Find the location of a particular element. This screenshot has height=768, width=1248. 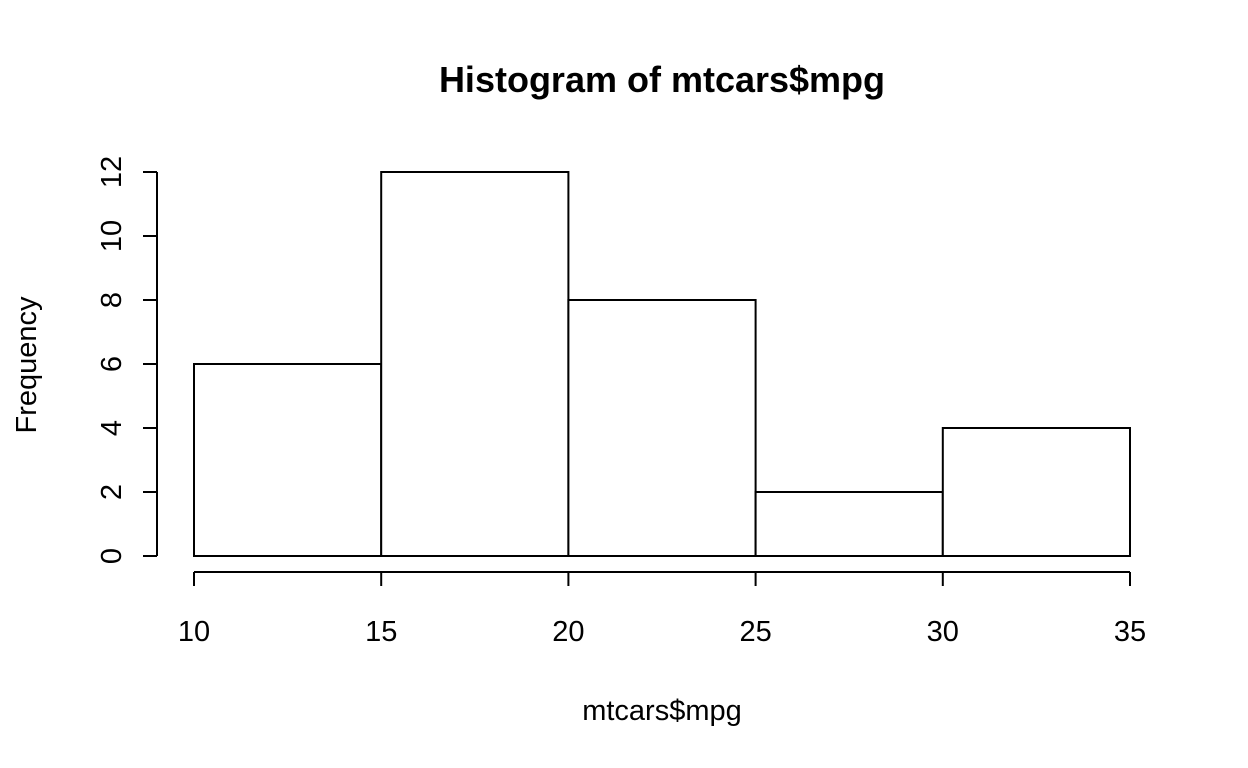

x-axis-label: mtcars$mpg is located at coordinates (662, 711).